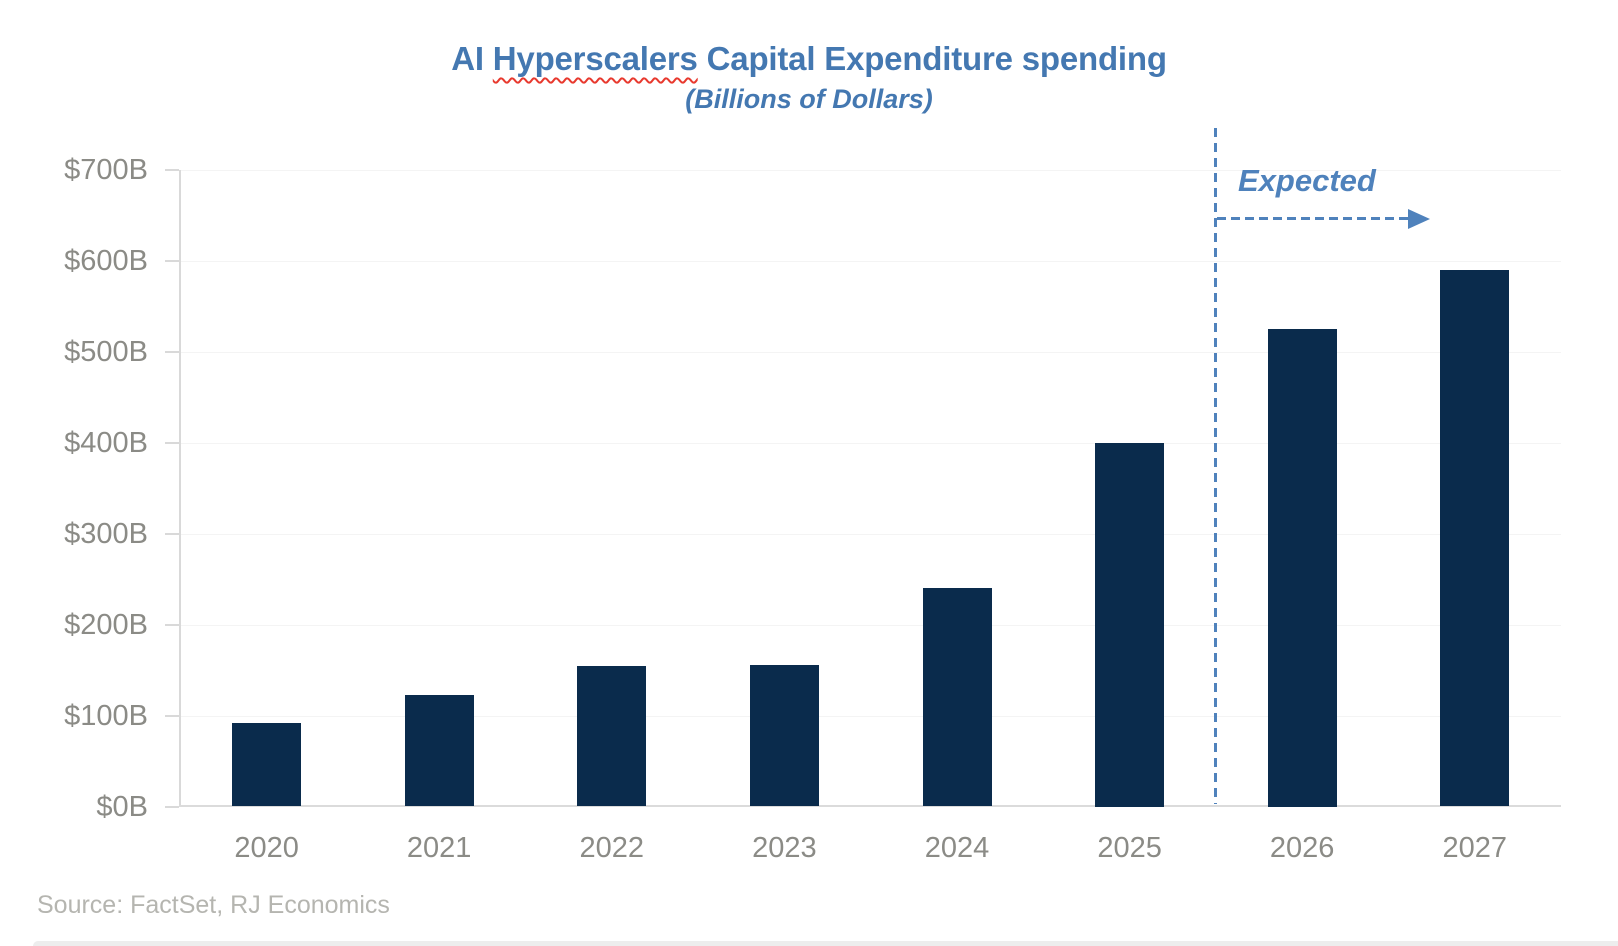 The image size is (1618, 946). Describe the element at coordinates (1419, 219) in the screenshot. I see `expected-arrow-head-icon` at that location.